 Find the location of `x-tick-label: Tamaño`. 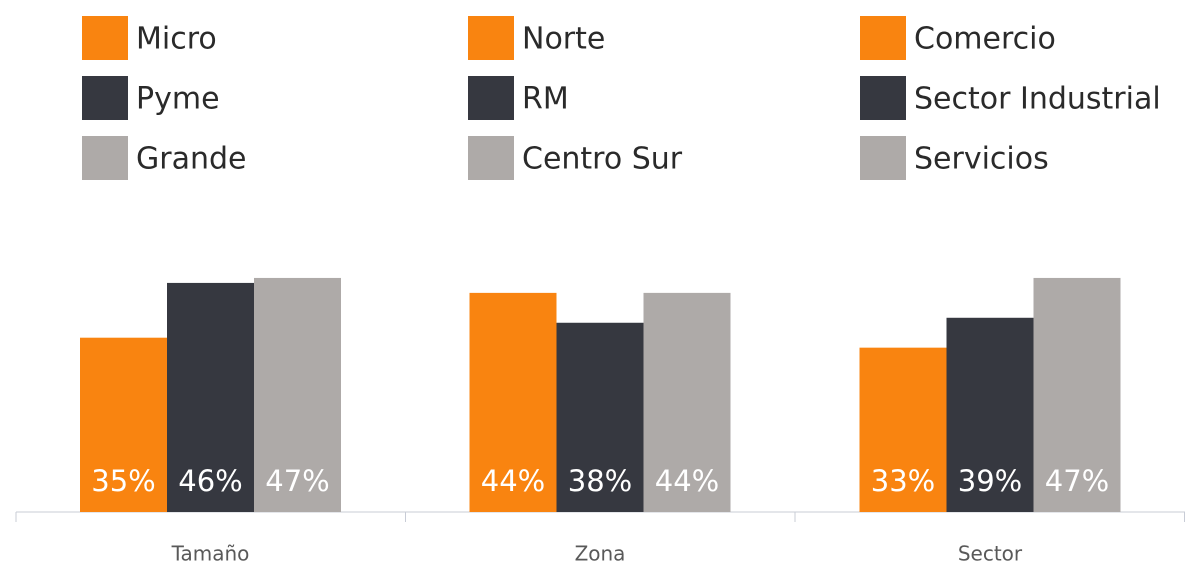

x-tick-label: Tamaño is located at coordinates (210, 553).